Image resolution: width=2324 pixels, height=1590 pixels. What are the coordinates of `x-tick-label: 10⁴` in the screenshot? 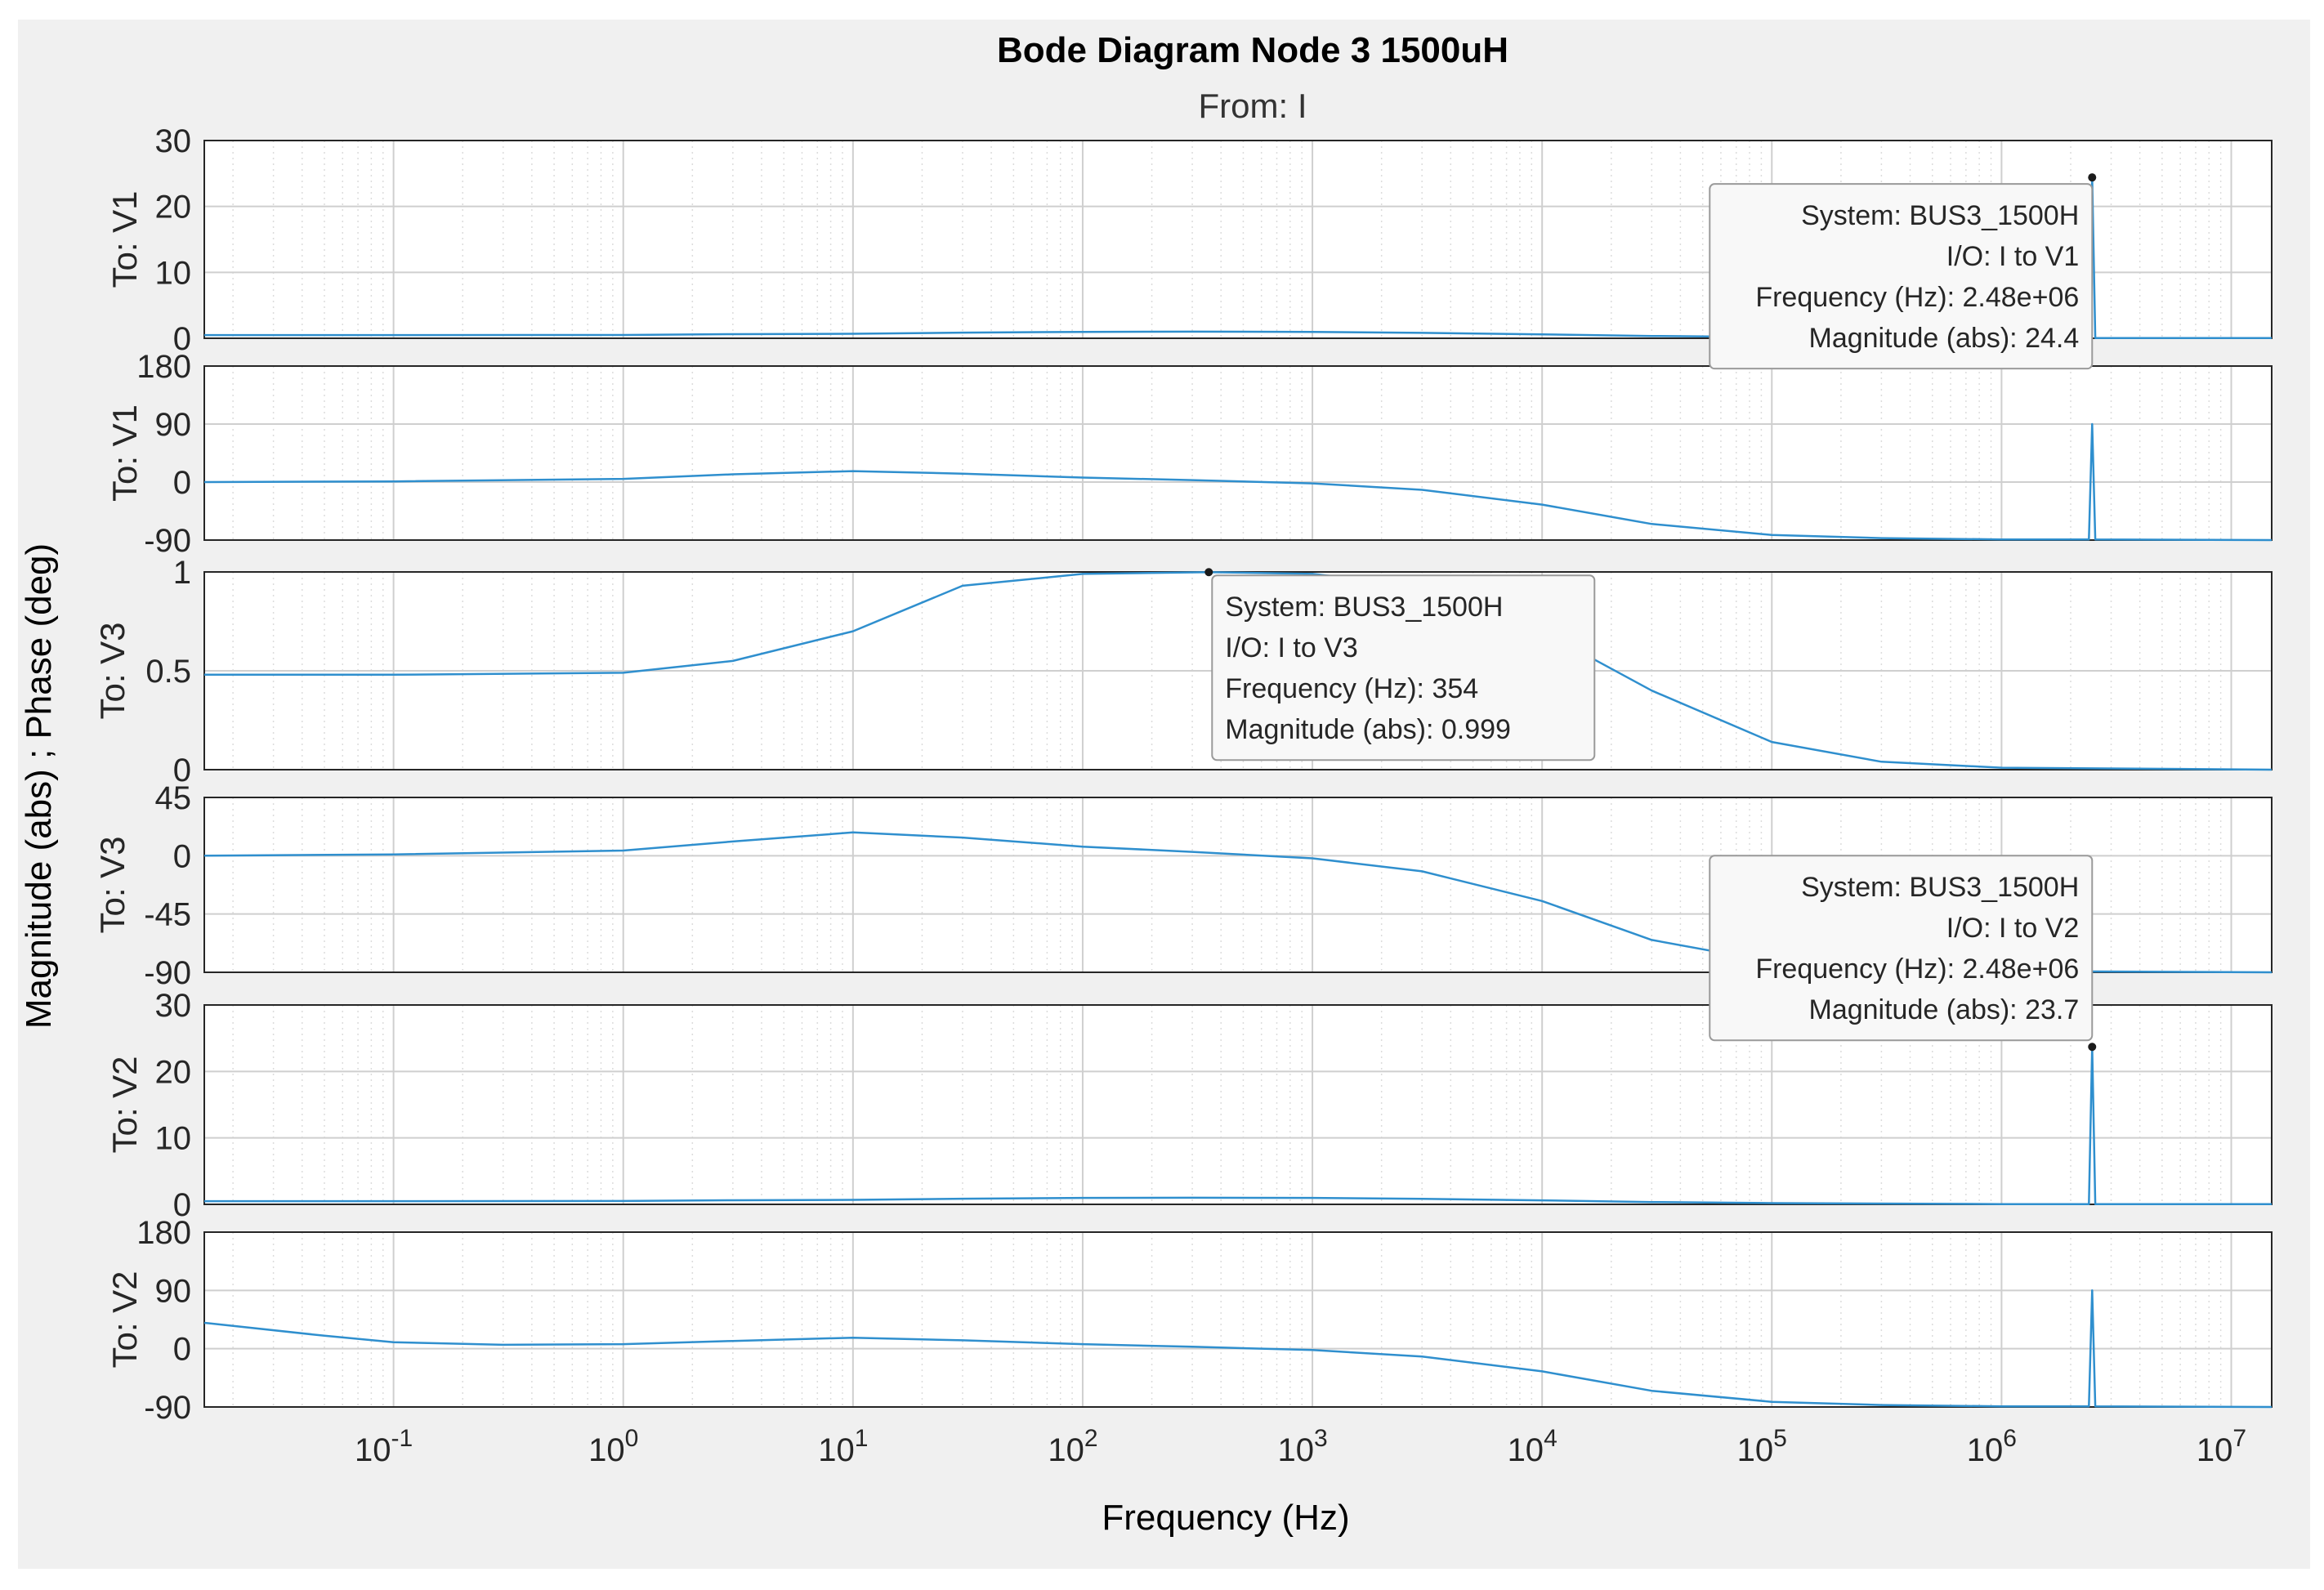 It's located at (1533, 1446).